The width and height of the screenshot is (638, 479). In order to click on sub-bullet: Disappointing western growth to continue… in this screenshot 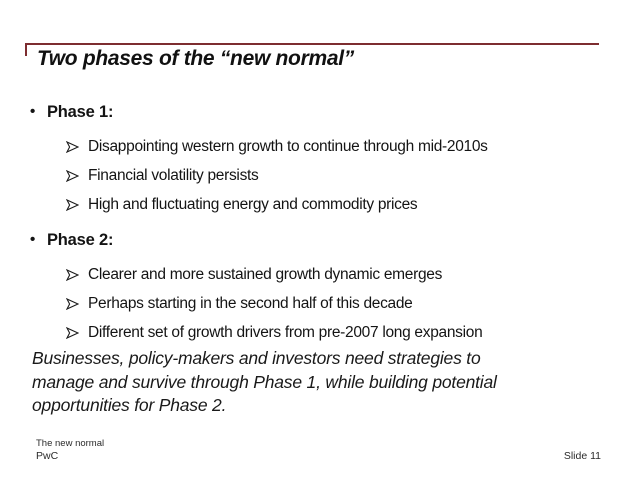, I will do `click(340, 146)`.